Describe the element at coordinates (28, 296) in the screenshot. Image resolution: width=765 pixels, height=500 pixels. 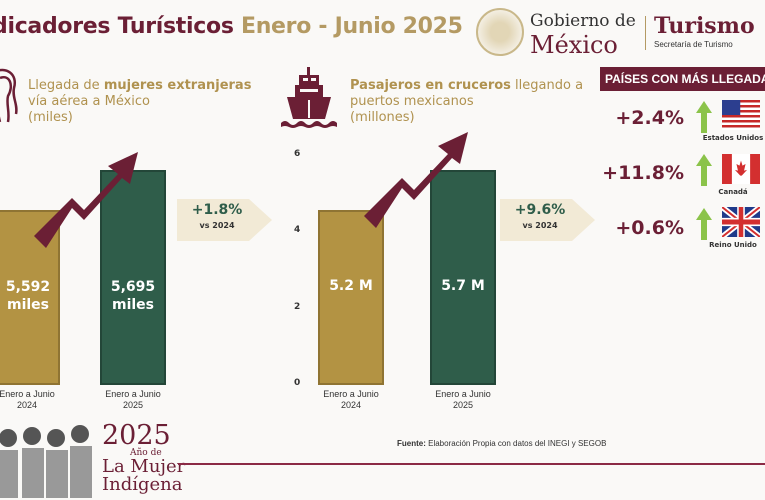
I see `data-label-2024: 5,592 miles` at that location.